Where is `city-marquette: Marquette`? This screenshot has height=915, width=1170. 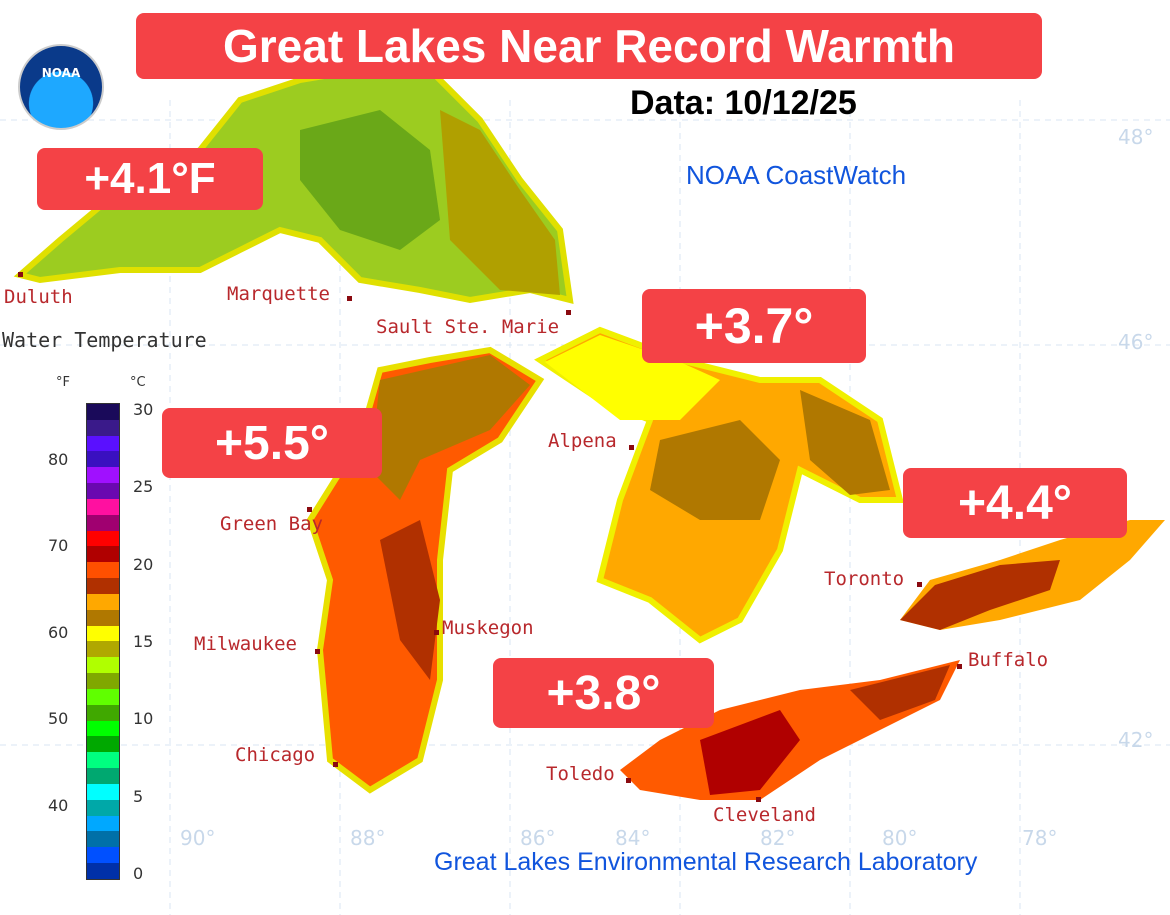 city-marquette: Marquette is located at coordinates (278, 294).